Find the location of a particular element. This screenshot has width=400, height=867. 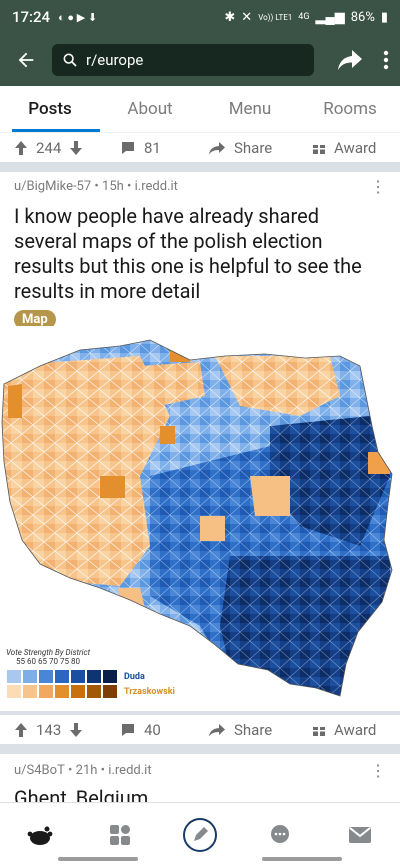

share-label: Share is located at coordinates (253, 729).